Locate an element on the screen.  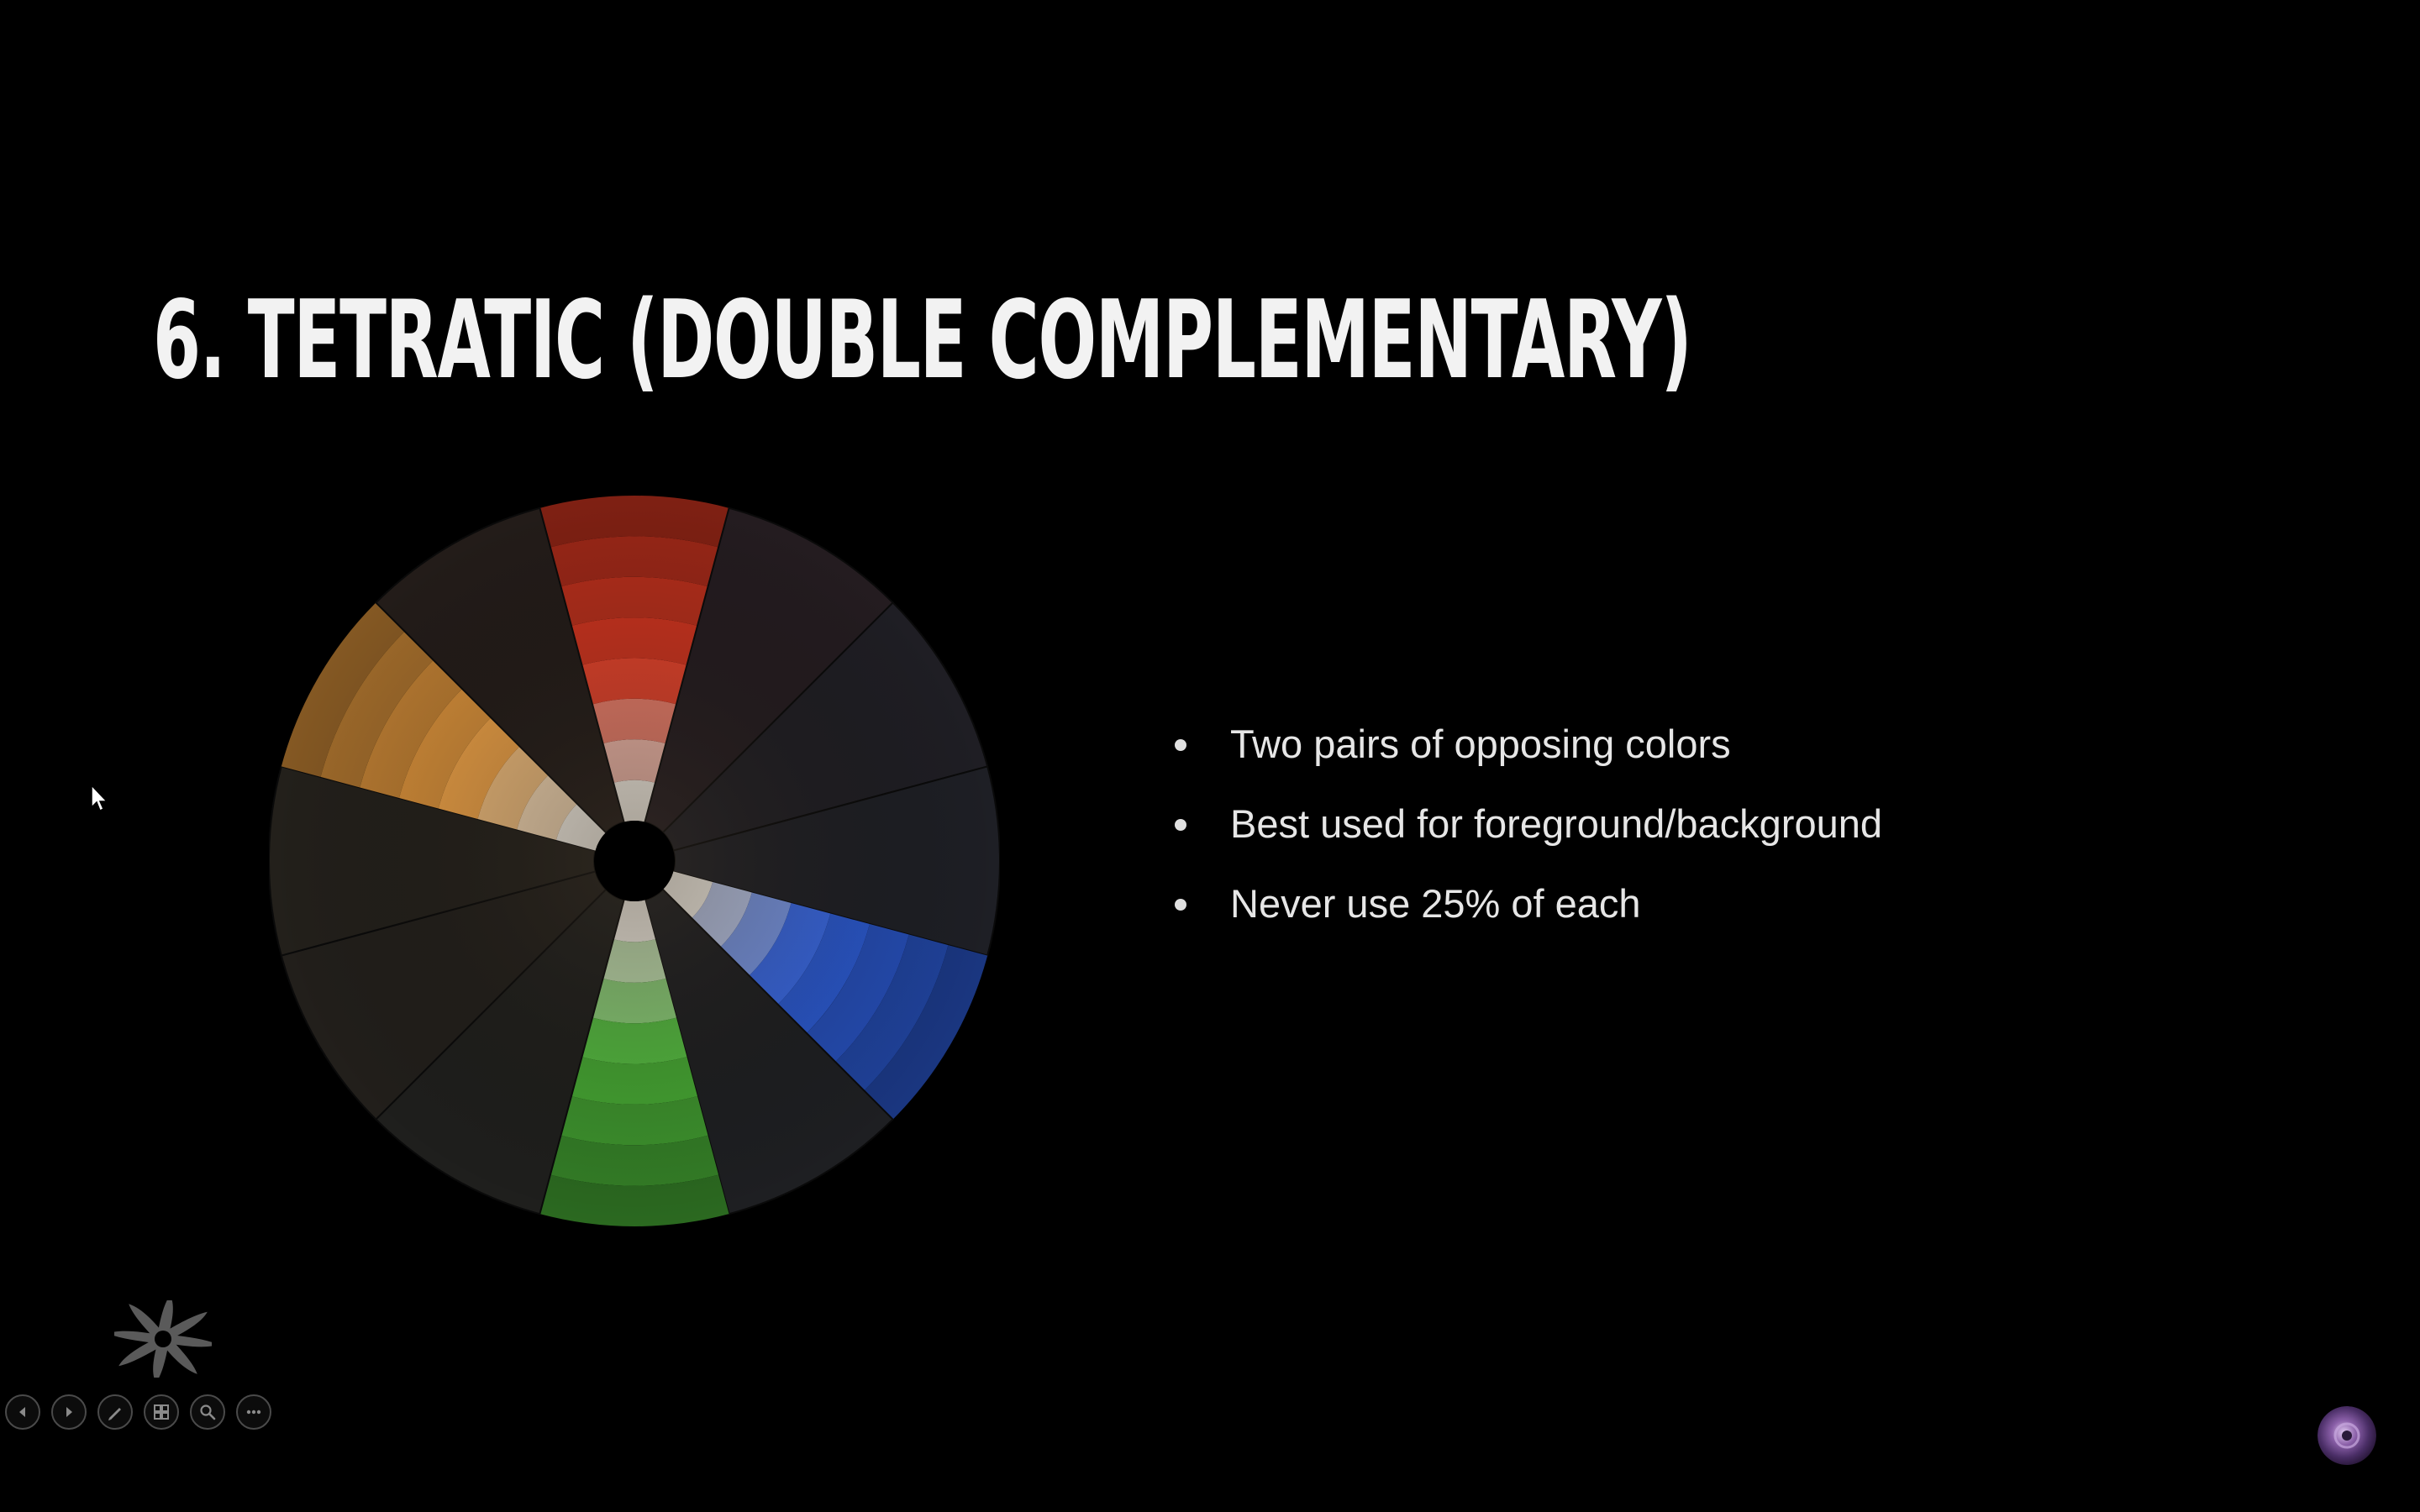
previous-slide-button is located at coordinates (22, 1412).